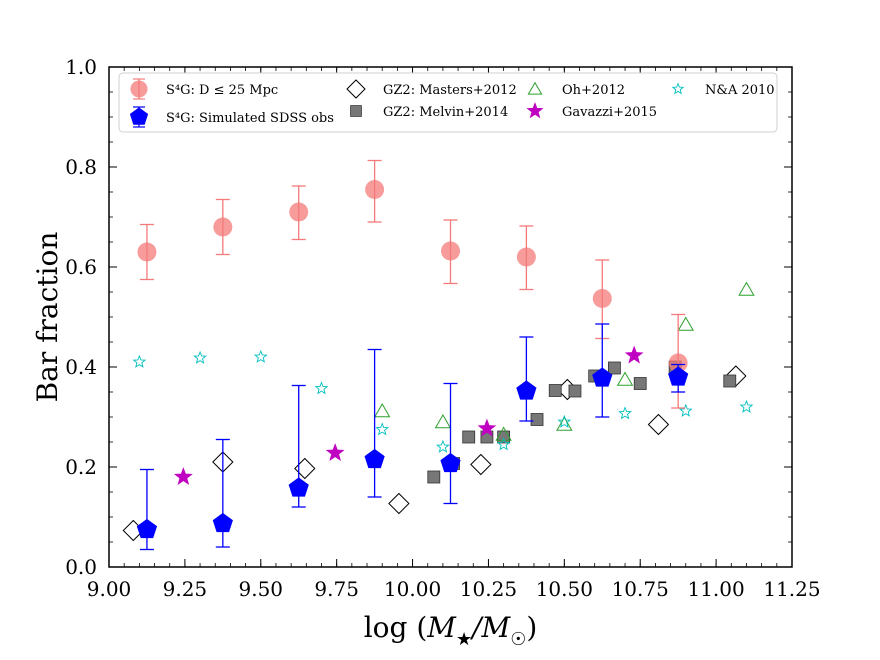  Describe the element at coordinates (81, 467) in the screenshot. I see `y-tick-label: 0.2` at that location.